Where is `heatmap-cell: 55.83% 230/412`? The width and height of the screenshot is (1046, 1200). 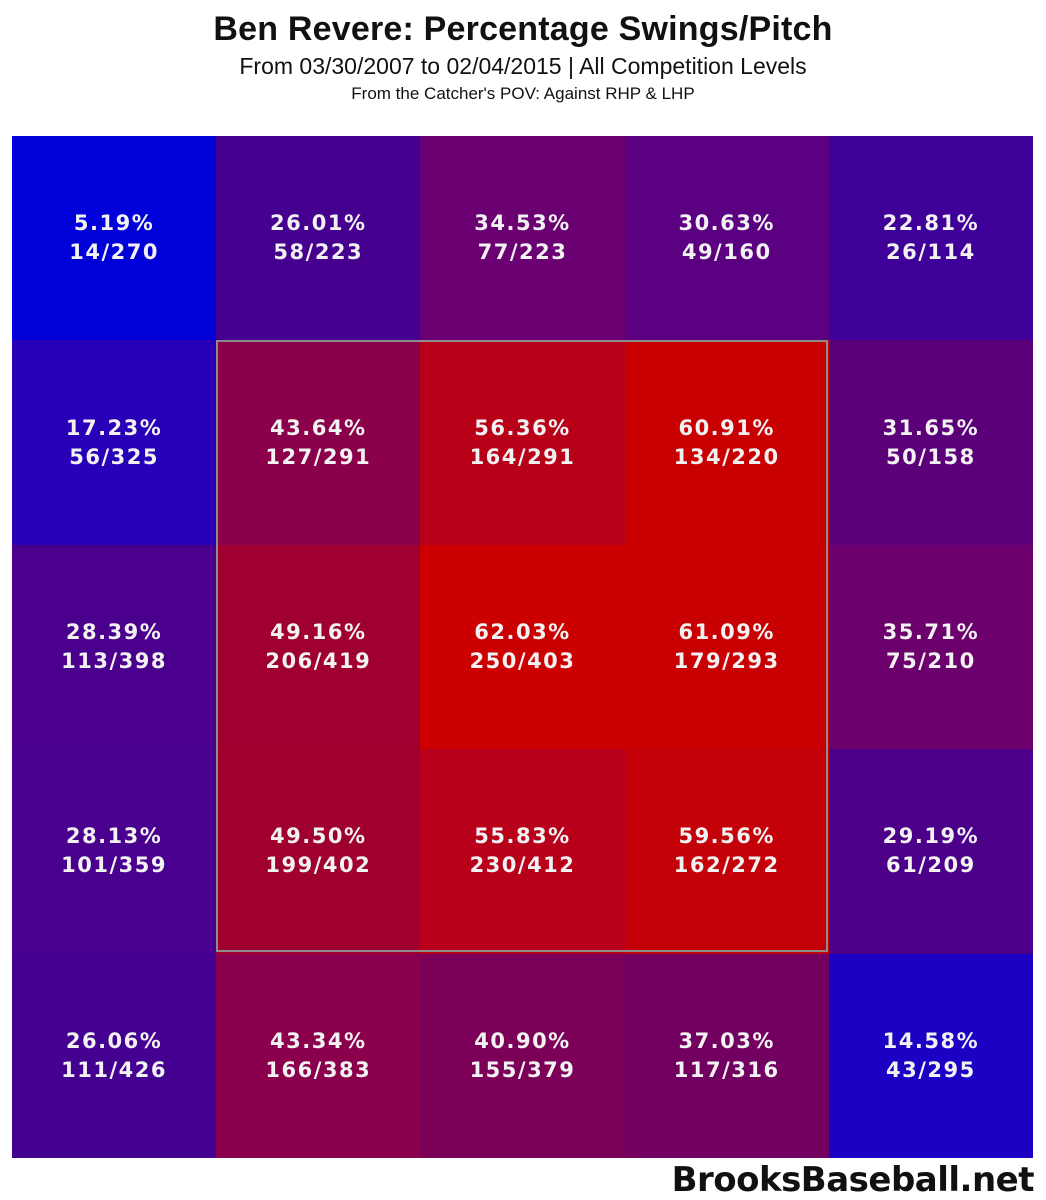
heatmap-cell: 55.83% 230/412 is located at coordinates (522, 851).